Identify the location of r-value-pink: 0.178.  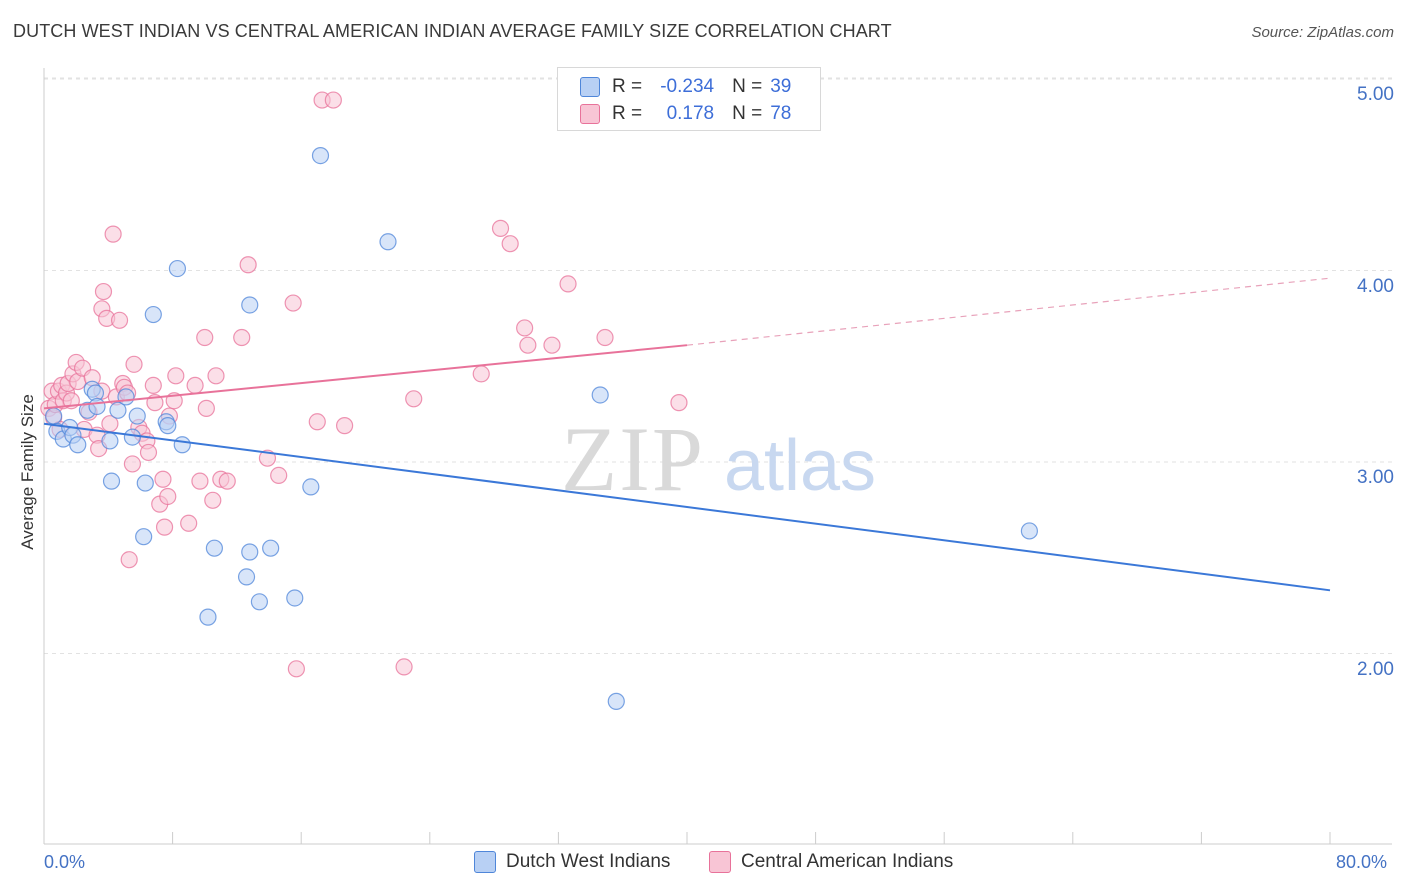
(690, 113).